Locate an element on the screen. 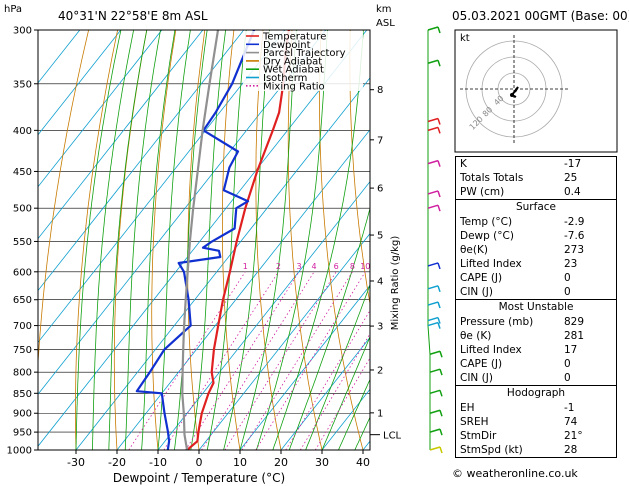 The height and width of the screenshot is (486, 629). pressure-unit-label: hPa is located at coordinates (13, 9).